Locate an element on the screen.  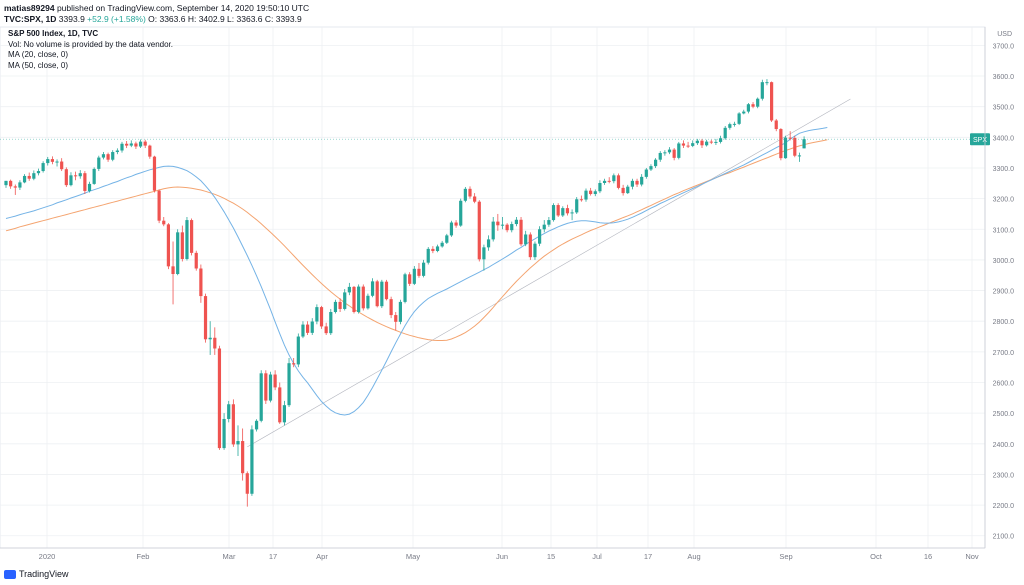
x-tick-label: Nov is located at coordinates (972, 556).